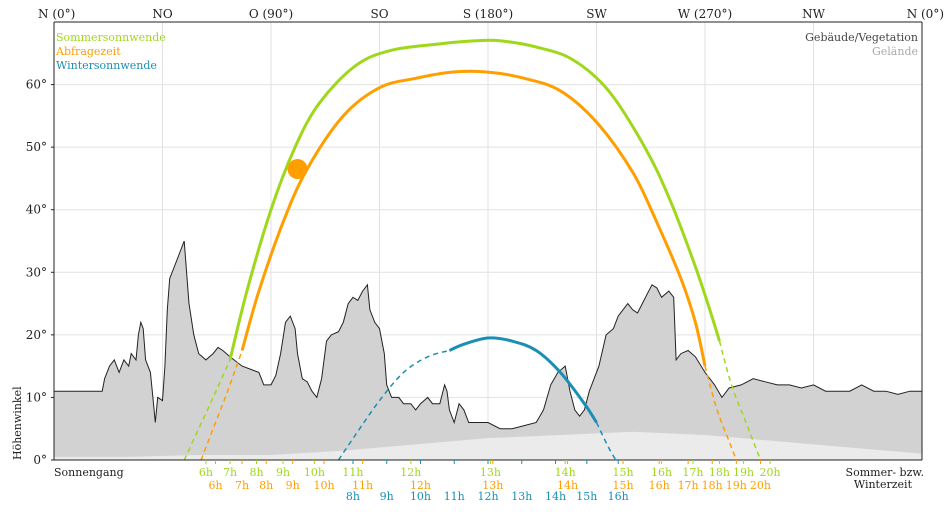  I want to click on compass-label: NW, so click(814, 14).